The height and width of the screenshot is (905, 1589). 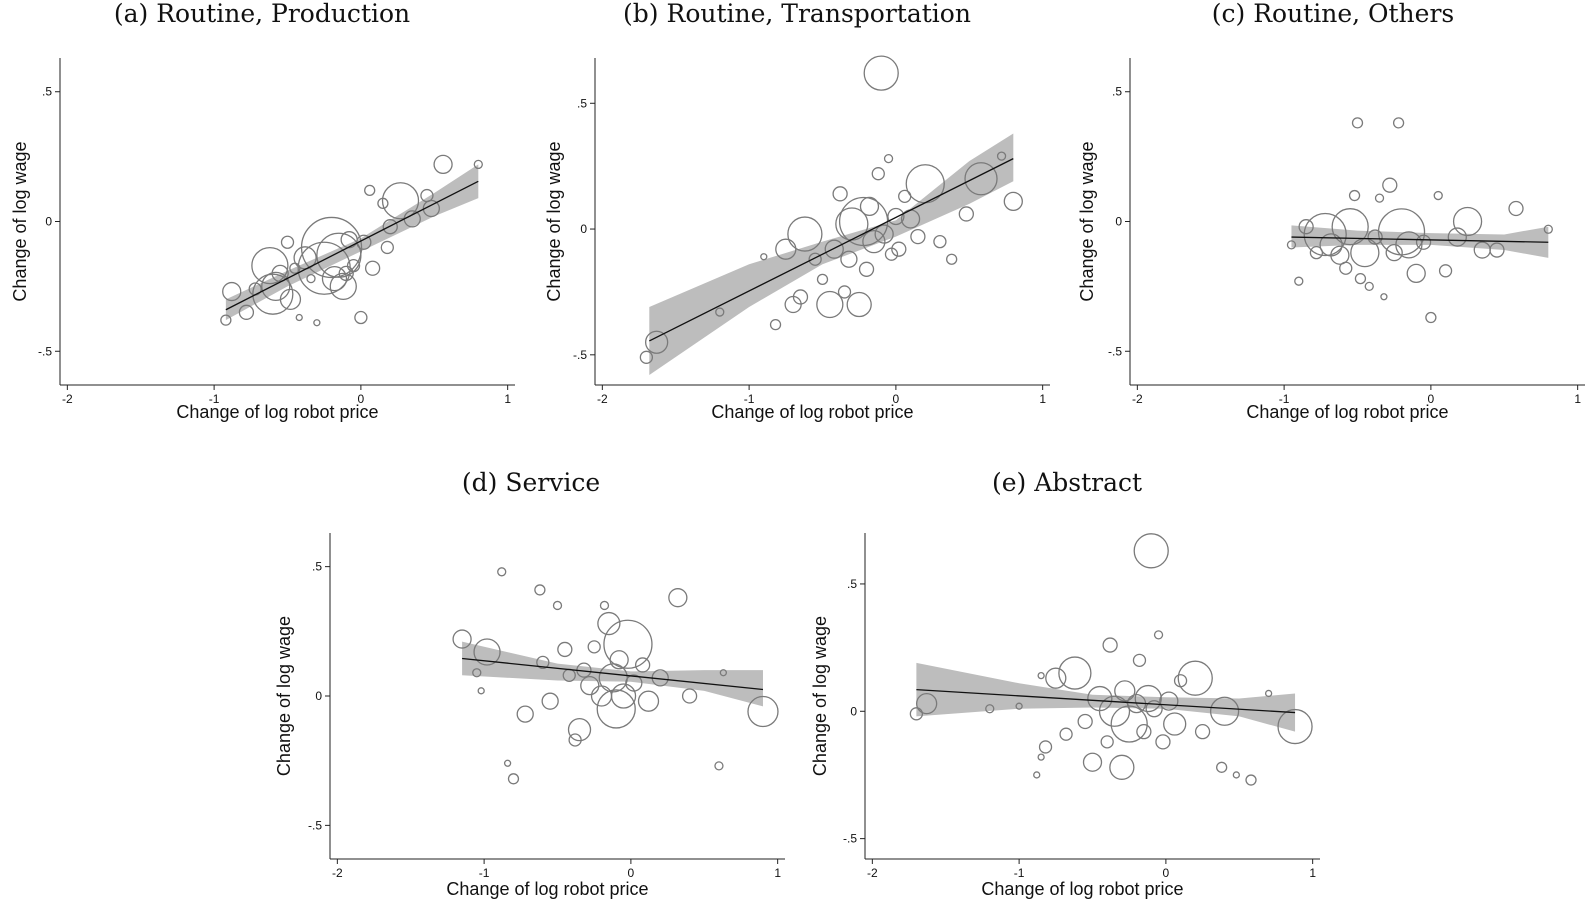 I want to click on panel-b-confidence-band, so click(x=831, y=254).